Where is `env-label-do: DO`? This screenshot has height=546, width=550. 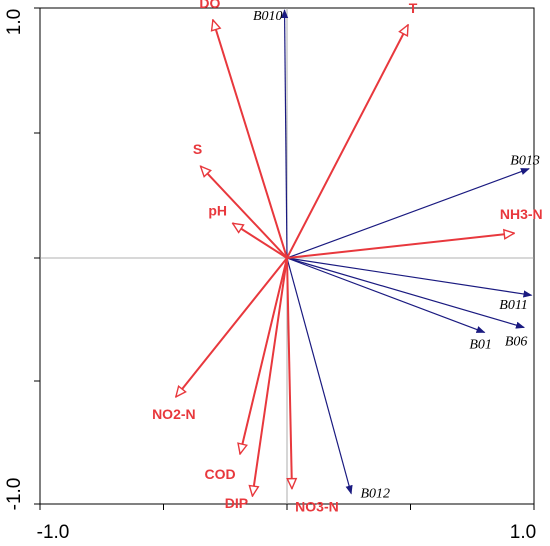 env-label-do: DO is located at coordinates (209, 5).